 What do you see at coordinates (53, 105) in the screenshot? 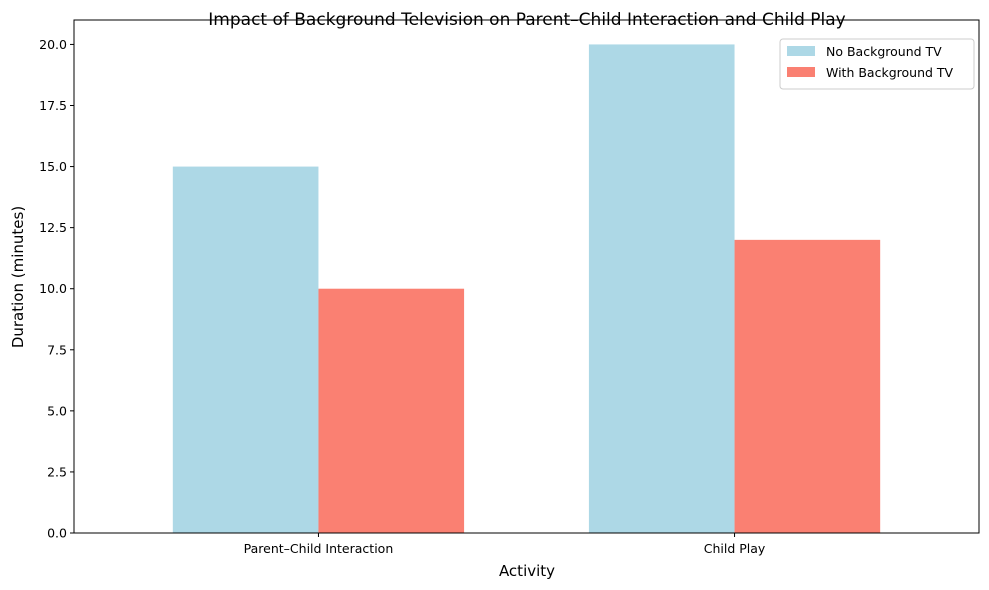
I see `y-tick-label: 17.5` at bounding box center [53, 105].